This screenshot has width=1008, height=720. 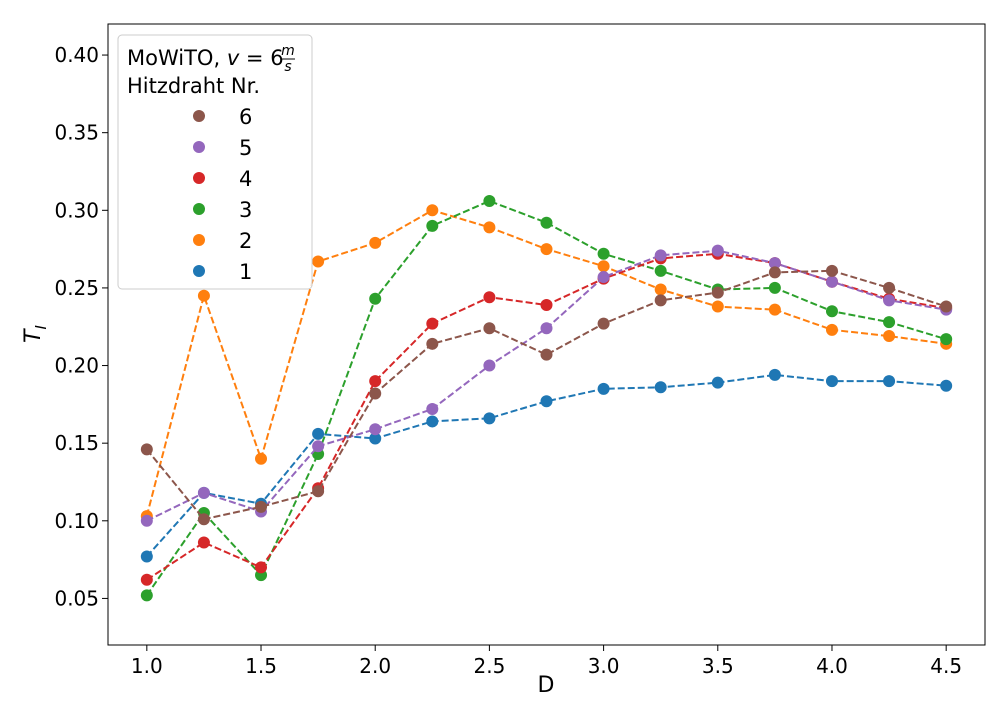 I want to click on x-tick-label: 4.0, so click(x=832, y=666).